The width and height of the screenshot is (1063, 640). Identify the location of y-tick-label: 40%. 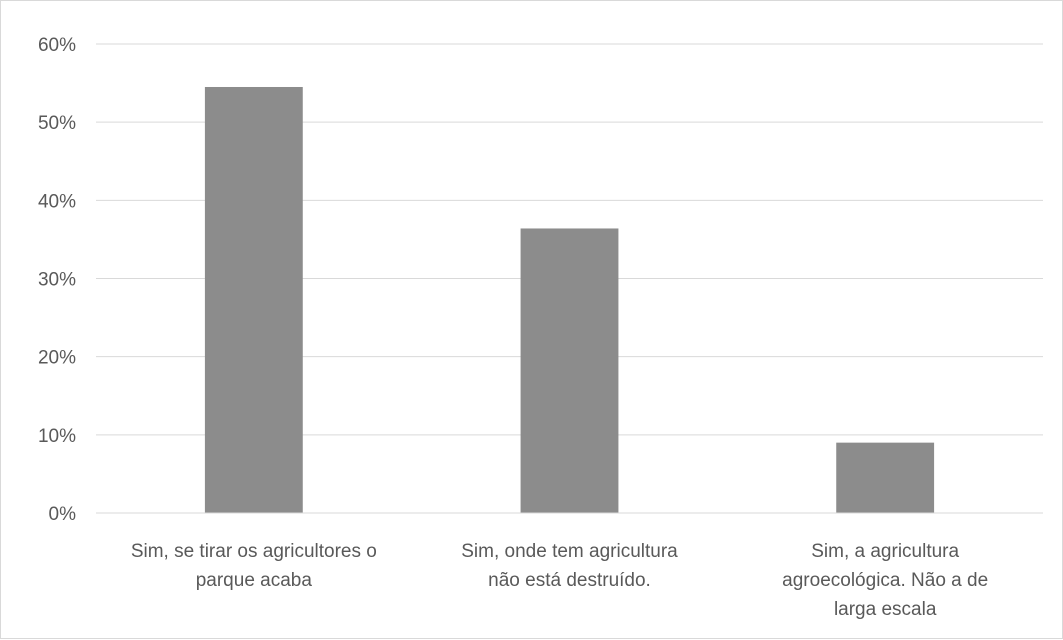
(57, 201).